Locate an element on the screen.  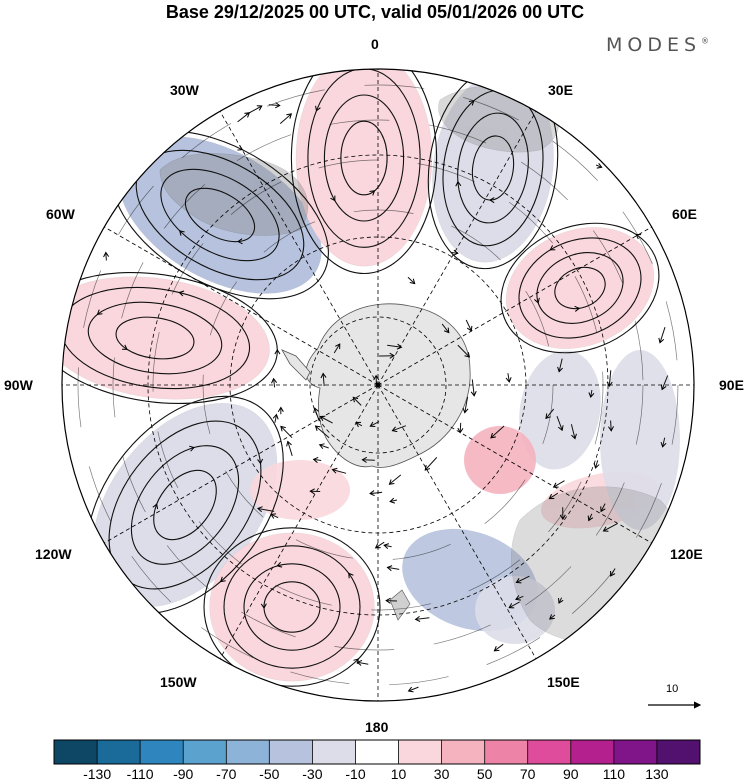
colorbar-tick-label: 90 is located at coordinates (571, 774).